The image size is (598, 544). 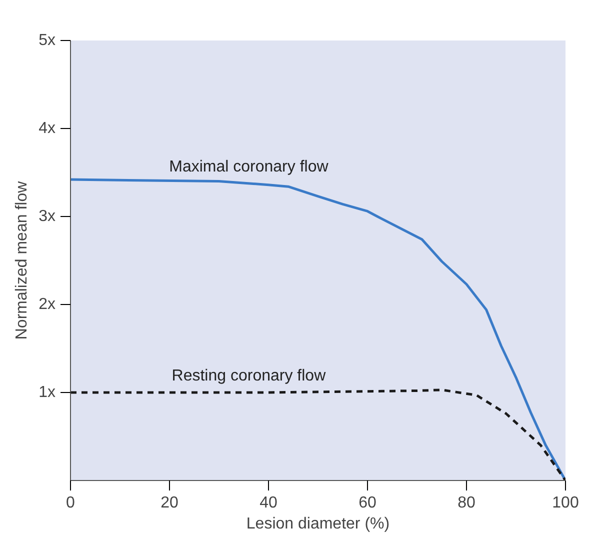 I want to click on series-label: Maximal coronary flow, so click(x=249, y=167).